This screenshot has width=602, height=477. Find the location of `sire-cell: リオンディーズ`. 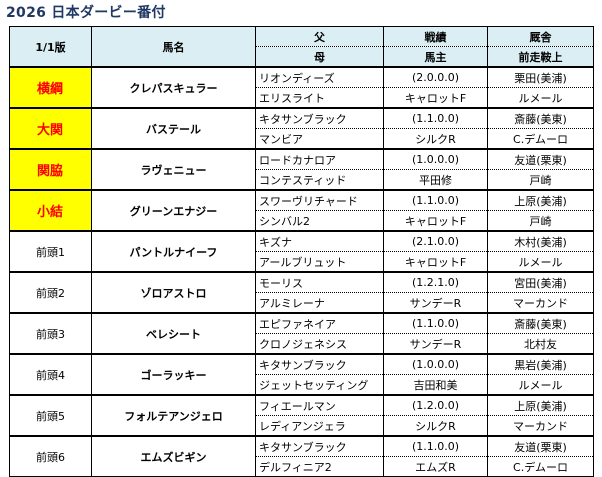

sire-cell: リオンディーズ is located at coordinates (319, 77).